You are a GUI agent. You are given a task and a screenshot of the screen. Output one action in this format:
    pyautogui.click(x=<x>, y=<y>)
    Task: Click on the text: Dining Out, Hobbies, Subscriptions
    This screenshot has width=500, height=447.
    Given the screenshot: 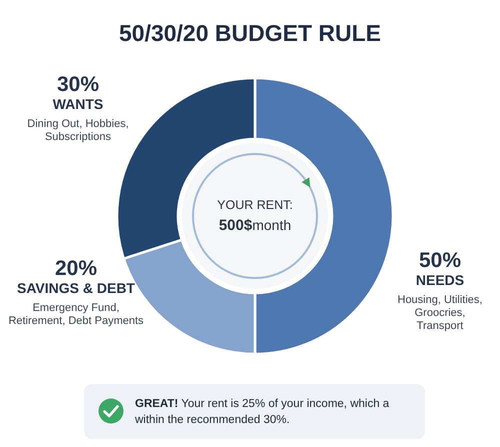 What is the action you would take?
    pyautogui.click(x=78, y=130)
    